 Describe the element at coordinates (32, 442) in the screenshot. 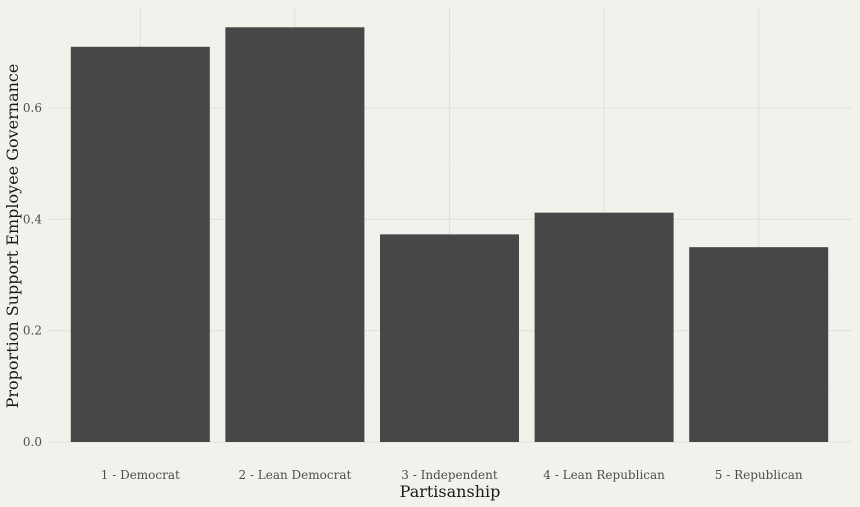

I see `y-tick-label: 0.0` at that location.